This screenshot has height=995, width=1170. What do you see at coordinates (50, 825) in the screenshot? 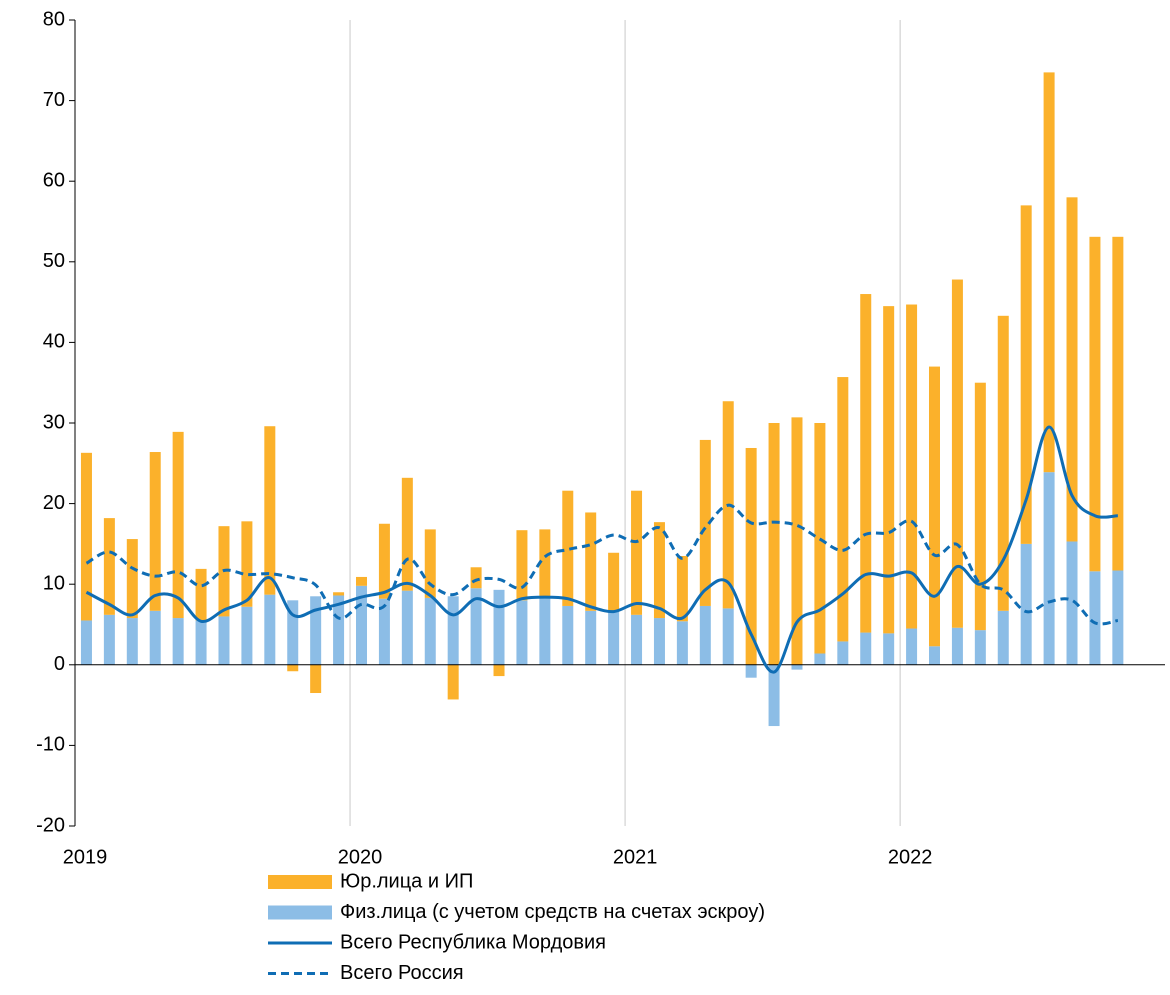
I see `y-tick-label: -20` at bounding box center [50, 825].